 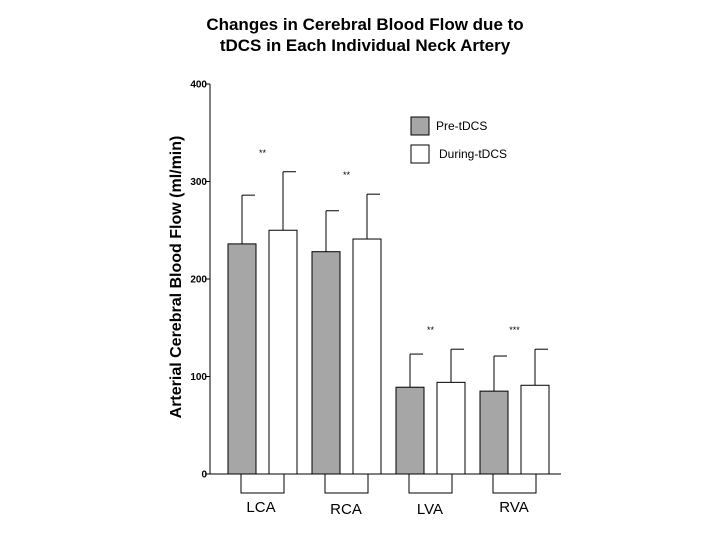 What do you see at coordinates (365, 24) in the screenshot?
I see `chart-title-line-1: Changes in Cerebral Blood Flow due to` at bounding box center [365, 24].